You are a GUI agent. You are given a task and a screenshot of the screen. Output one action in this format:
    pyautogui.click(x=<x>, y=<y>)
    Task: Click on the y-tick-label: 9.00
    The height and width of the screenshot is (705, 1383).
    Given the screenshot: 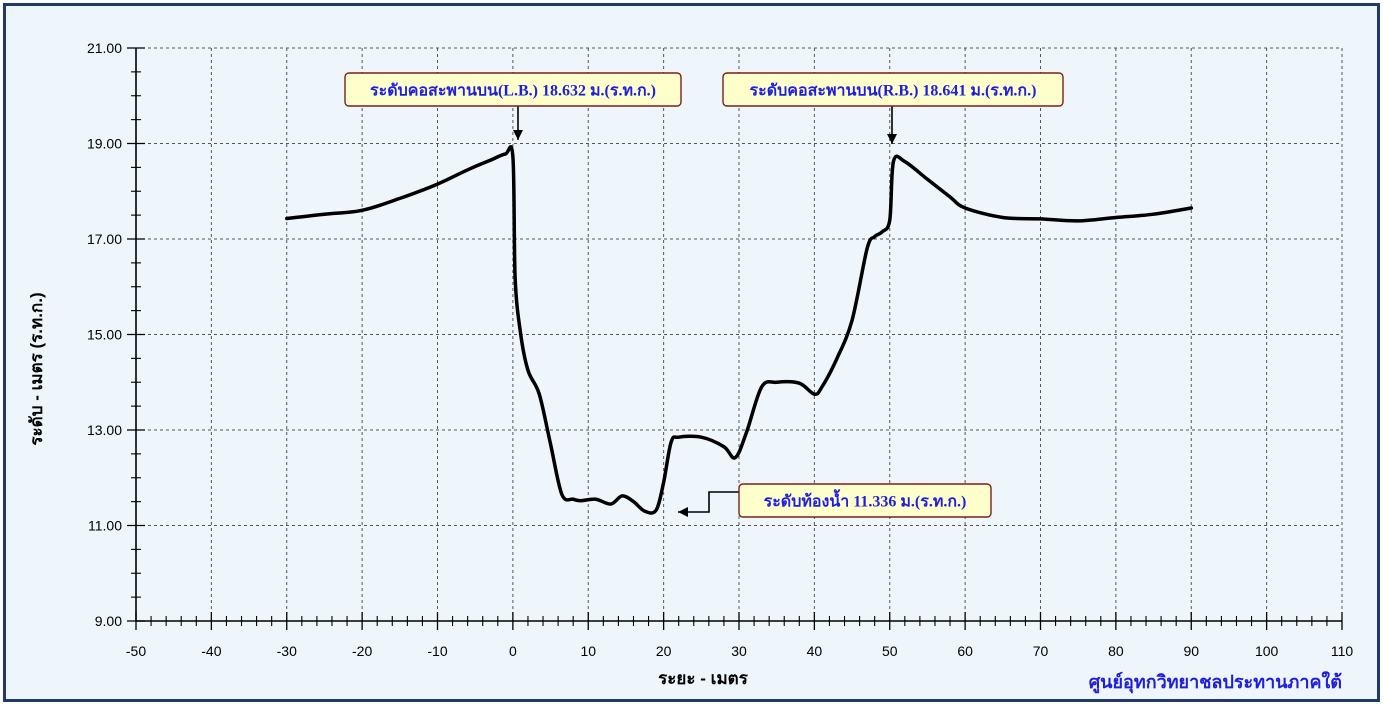 What is the action you would take?
    pyautogui.click(x=108, y=621)
    